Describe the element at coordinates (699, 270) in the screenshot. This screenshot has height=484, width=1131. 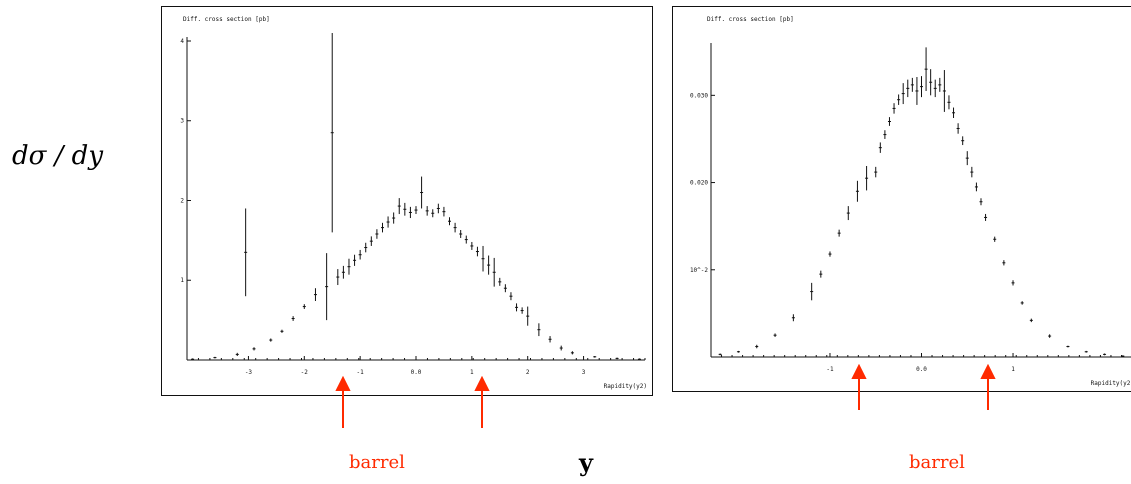
I see `y-tick-label: 10^-2` at that location.